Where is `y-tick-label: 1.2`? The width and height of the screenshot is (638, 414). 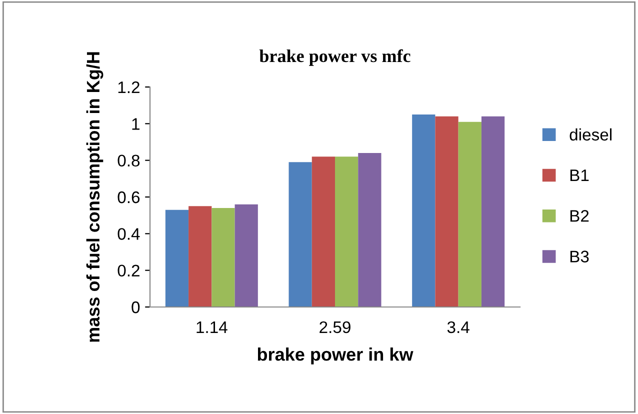
y-tick-label: 1.2 is located at coordinates (129, 87).